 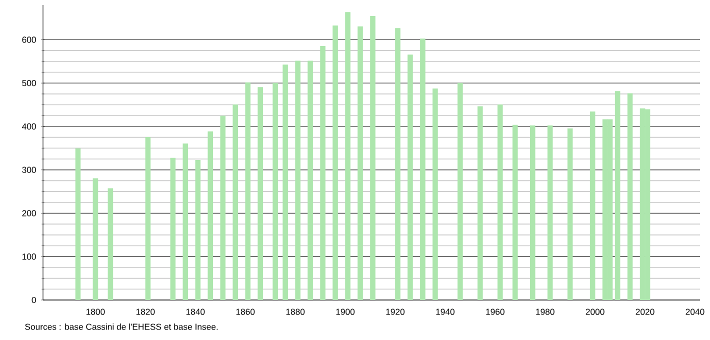 What do you see at coordinates (145, 311) in the screenshot?
I see `x-tick-label: 1820` at bounding box center [145, 311].